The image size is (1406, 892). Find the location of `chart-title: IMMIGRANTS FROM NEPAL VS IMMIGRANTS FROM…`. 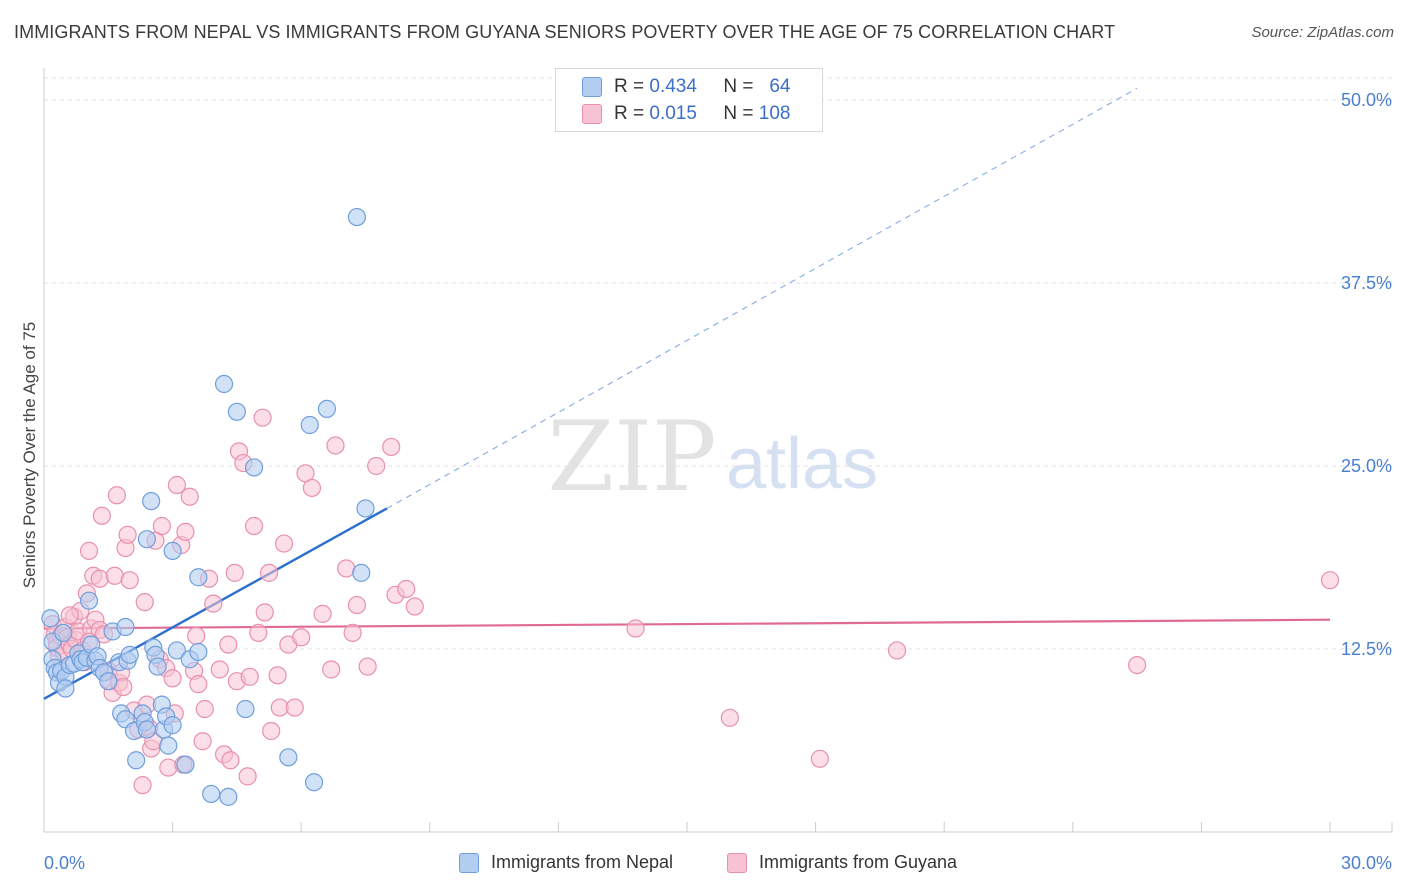

chart-title: IMMIGRANTS FROM NEPAL VS IMMIGRANTS FROM… is located at coordinates (565, 32).